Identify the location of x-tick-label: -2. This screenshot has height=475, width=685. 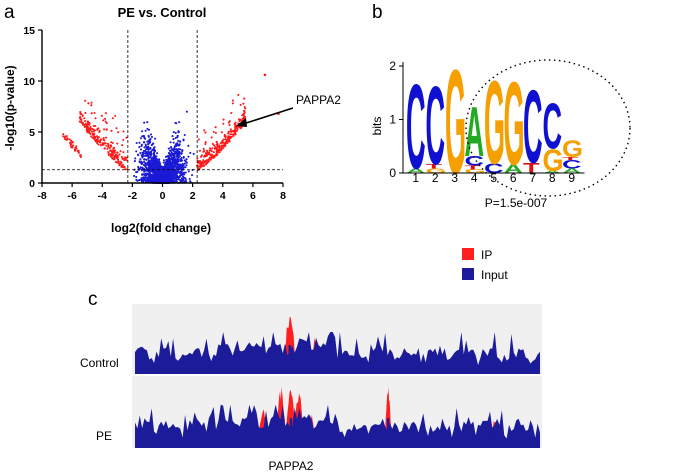
(132, 196).